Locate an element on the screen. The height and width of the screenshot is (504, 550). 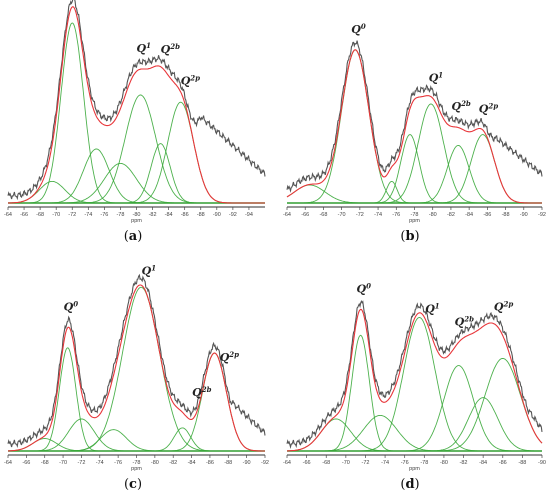
panel-label: (b) is located at coordinates (409, 236).